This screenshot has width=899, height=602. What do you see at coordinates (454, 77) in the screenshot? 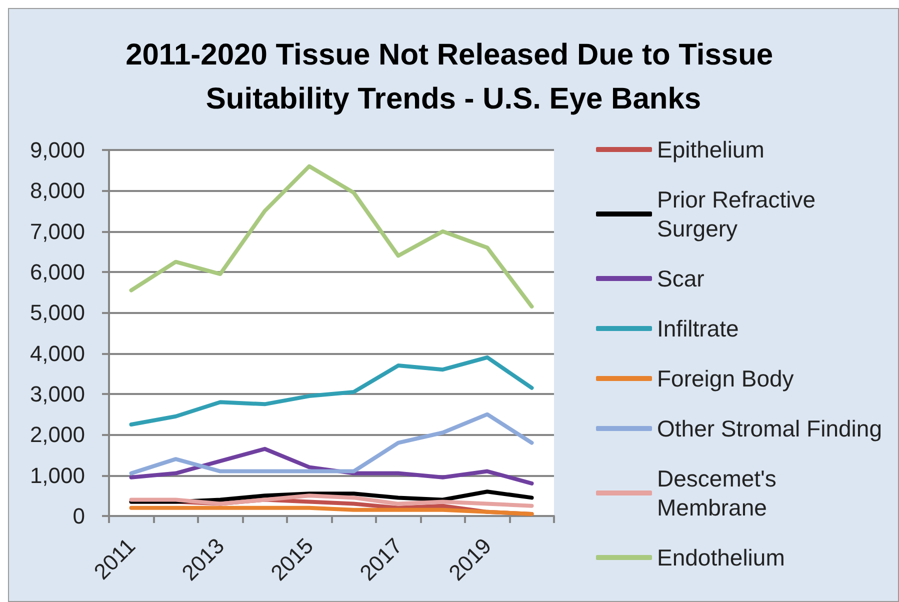
I see `chart-title: 2011-2020 Tissue Not Released Due to Tissue Suitability Trends - U.S. Eye Banks` at bounding box center [454, 77].